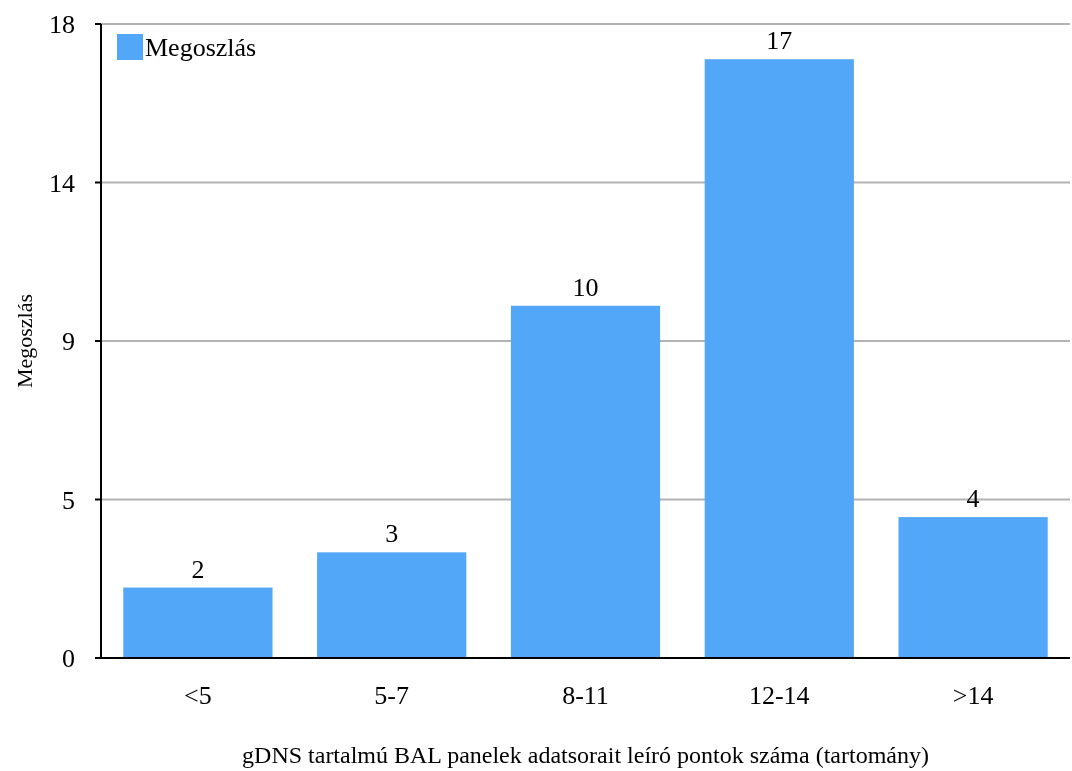 This screenshot has height=771, width=1072. Describe the element at coordinates (585, 287) in the screenshot. I see `data-label: 10` at that location.